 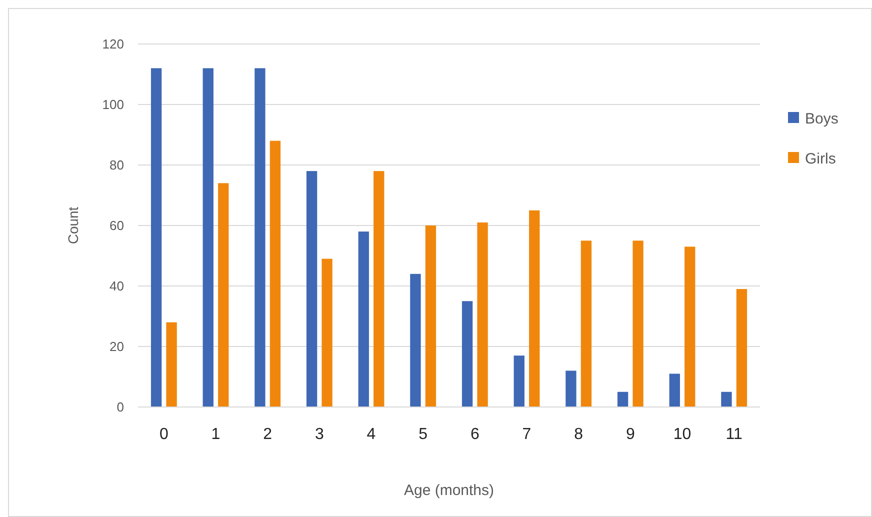 I want to click on x-tick-label: 1, so click(x=215, y=434).